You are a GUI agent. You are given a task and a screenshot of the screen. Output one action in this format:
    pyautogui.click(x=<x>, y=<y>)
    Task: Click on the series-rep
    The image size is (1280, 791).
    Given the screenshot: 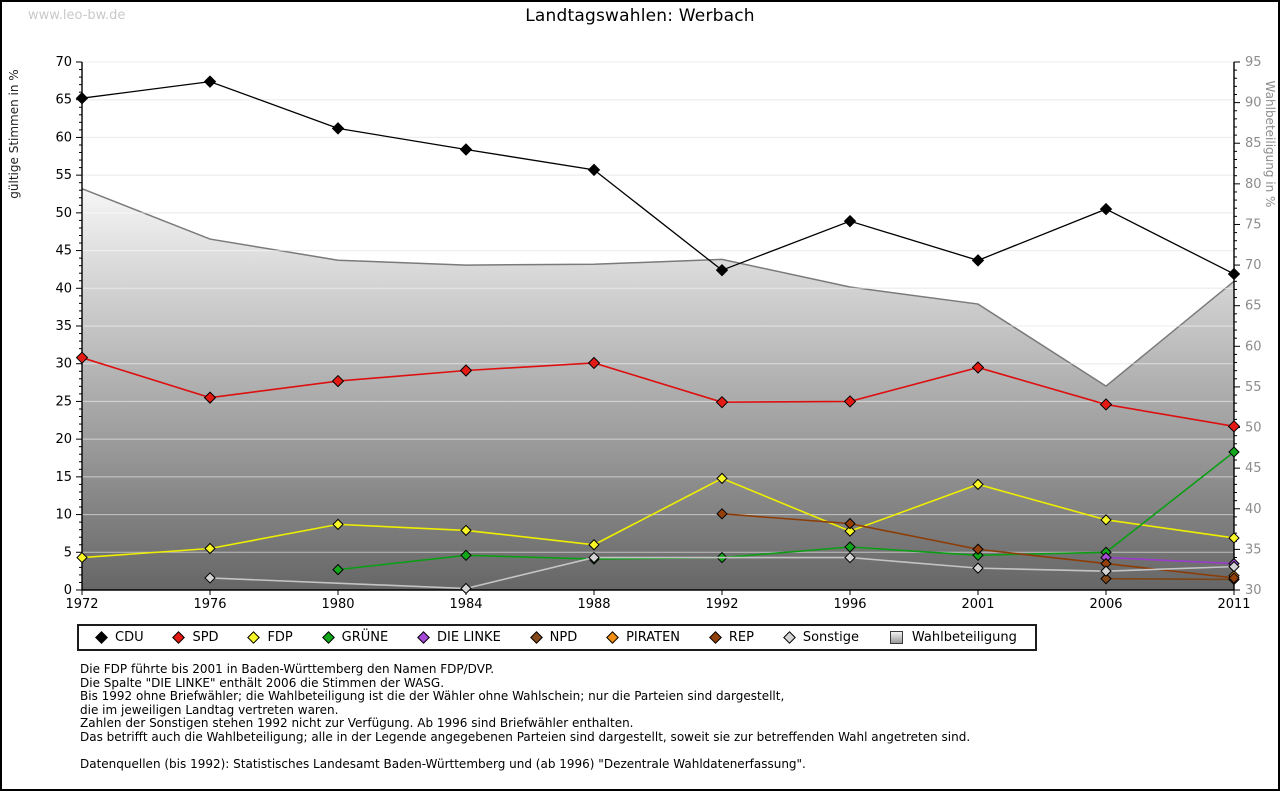 What is the action you would take?
    pyautogui.click(x=978, y=546)
    